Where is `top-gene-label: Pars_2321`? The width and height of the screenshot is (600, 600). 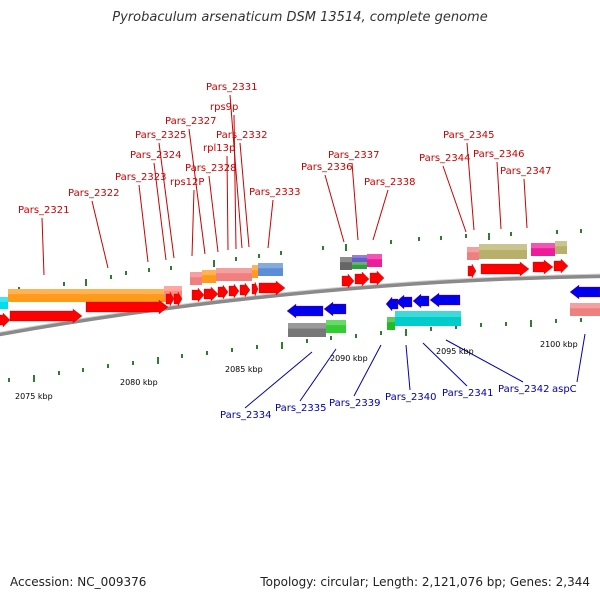
top-gene-label: Pars_2321 is located at coordinates (43, 210).